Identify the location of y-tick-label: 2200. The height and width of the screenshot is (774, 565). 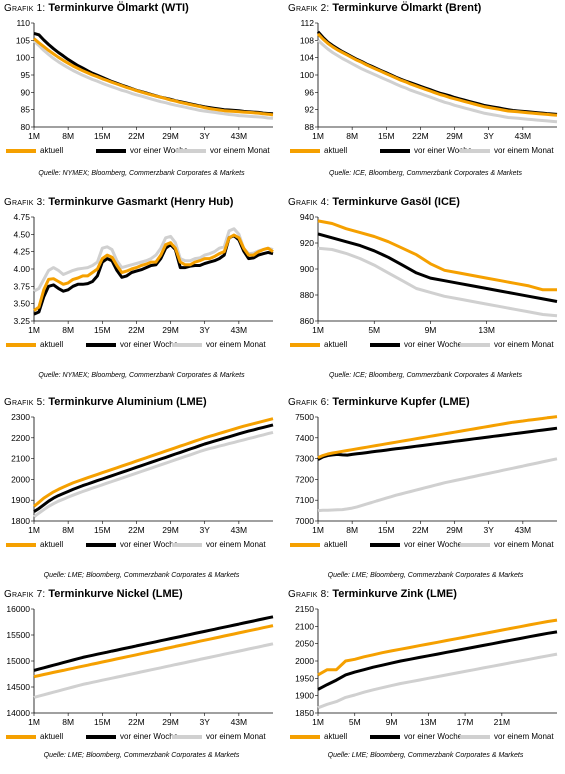
(20, 438).